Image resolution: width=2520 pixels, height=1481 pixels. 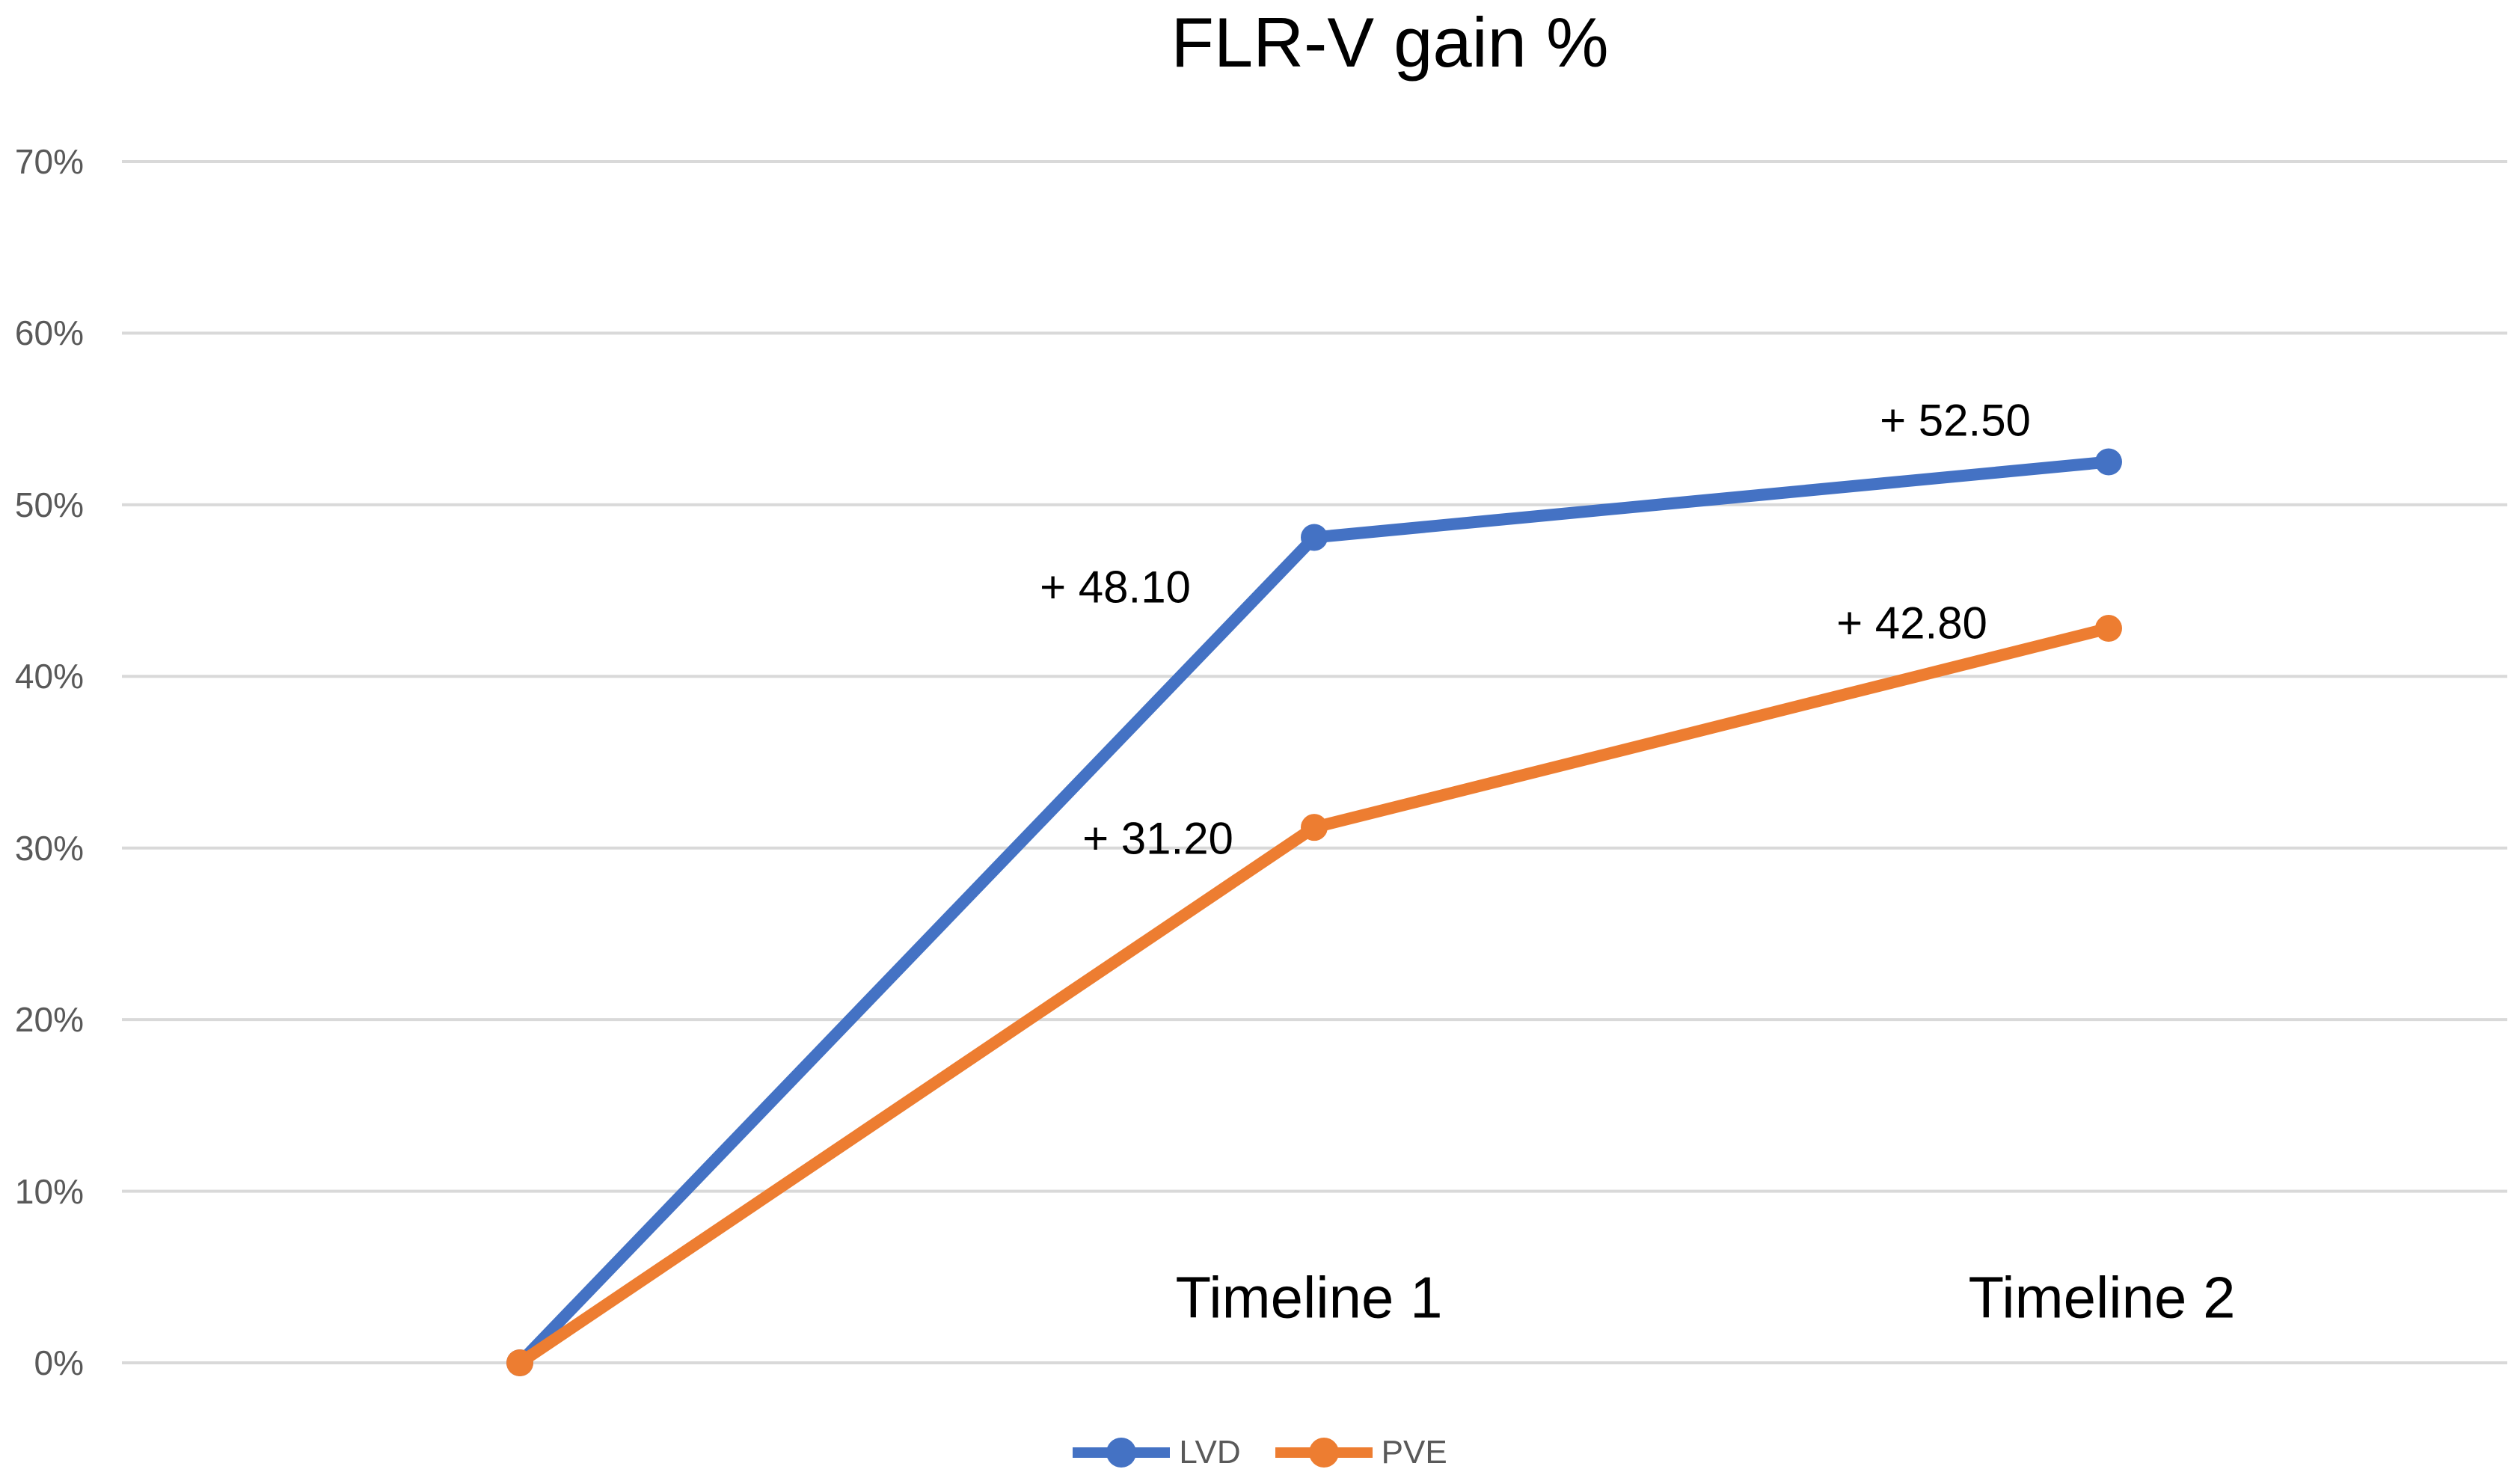 What do you see at coordinates (59, 1362) in the screenshot?
I see `y-axis-tick-label: 0%` at bounding box center [59, 1362].